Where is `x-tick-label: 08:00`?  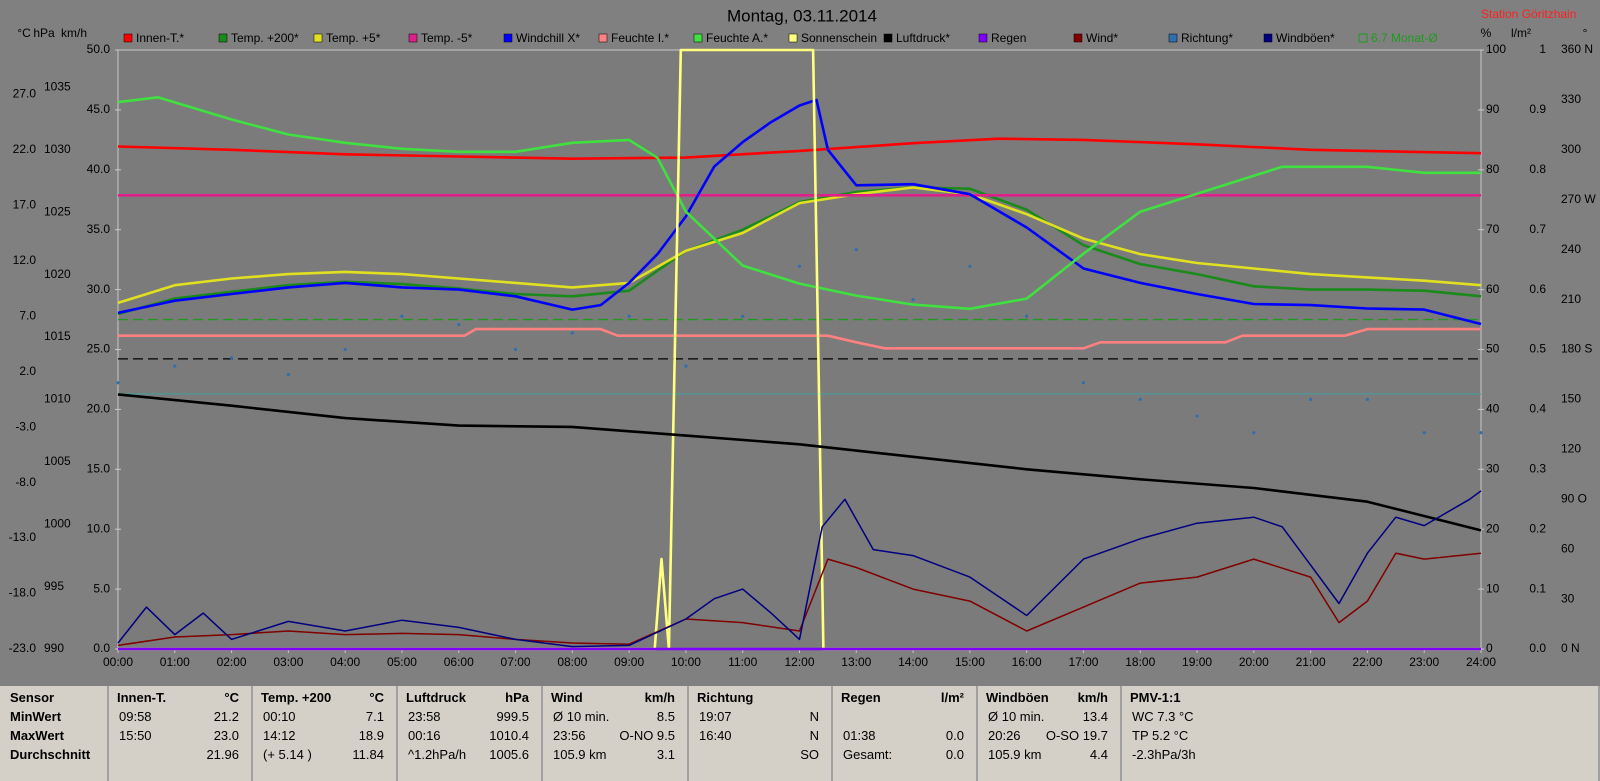 x-tick-label: 08:00 is located at coordinates (572, 662).